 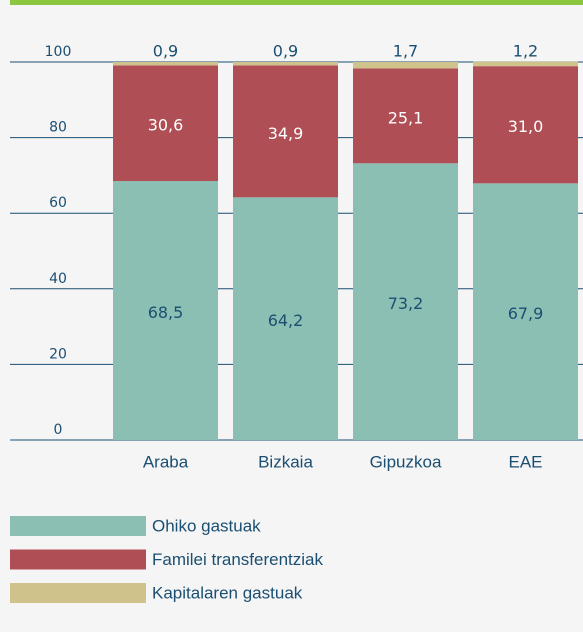 I want to click on y-tick-label: 60, so click(x=58, y=203).